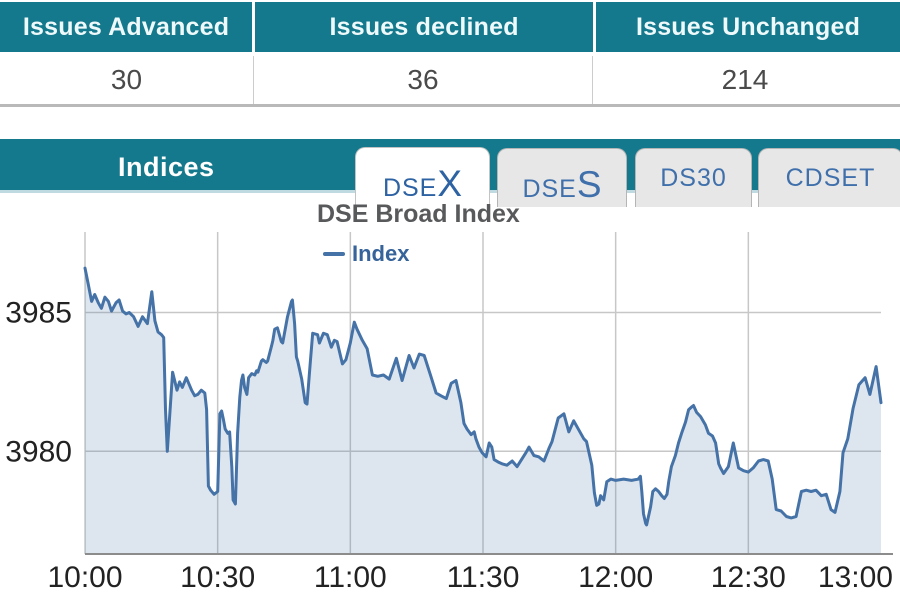 The height and width of the screenshot is (600, 900). Describe the element at coordinates (126, 27) in the screenshot. I see `header-issues-advanced: Issues Advanced` at that location.